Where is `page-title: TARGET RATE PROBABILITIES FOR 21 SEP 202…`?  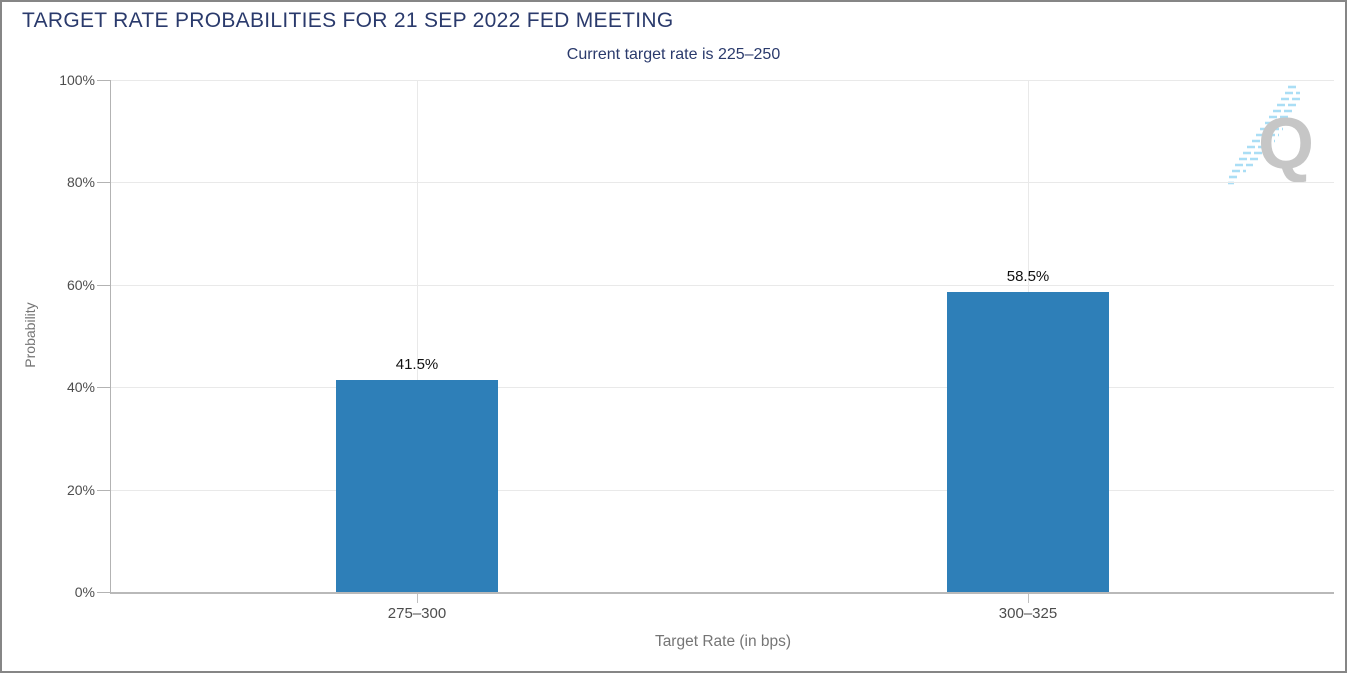 page-title: TARGET RATE PROBABILITIES FOR 21 SEP 202… is located at coordinates (348, 20).